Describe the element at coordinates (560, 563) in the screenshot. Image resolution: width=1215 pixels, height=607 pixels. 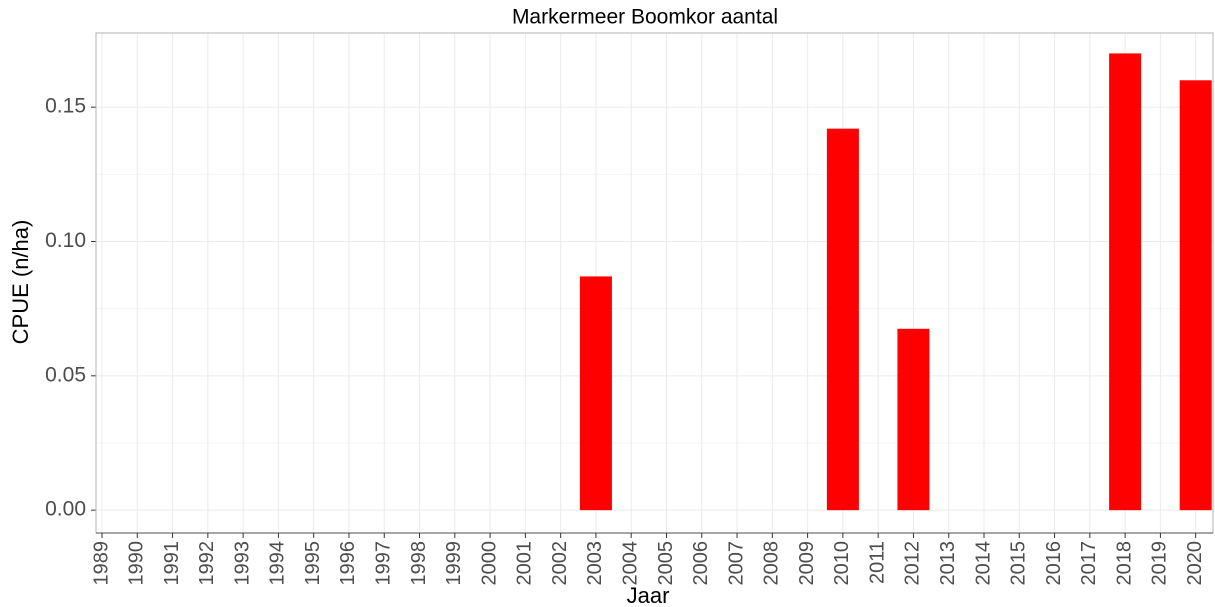
I see `x-tick-label: 2002` at that location.